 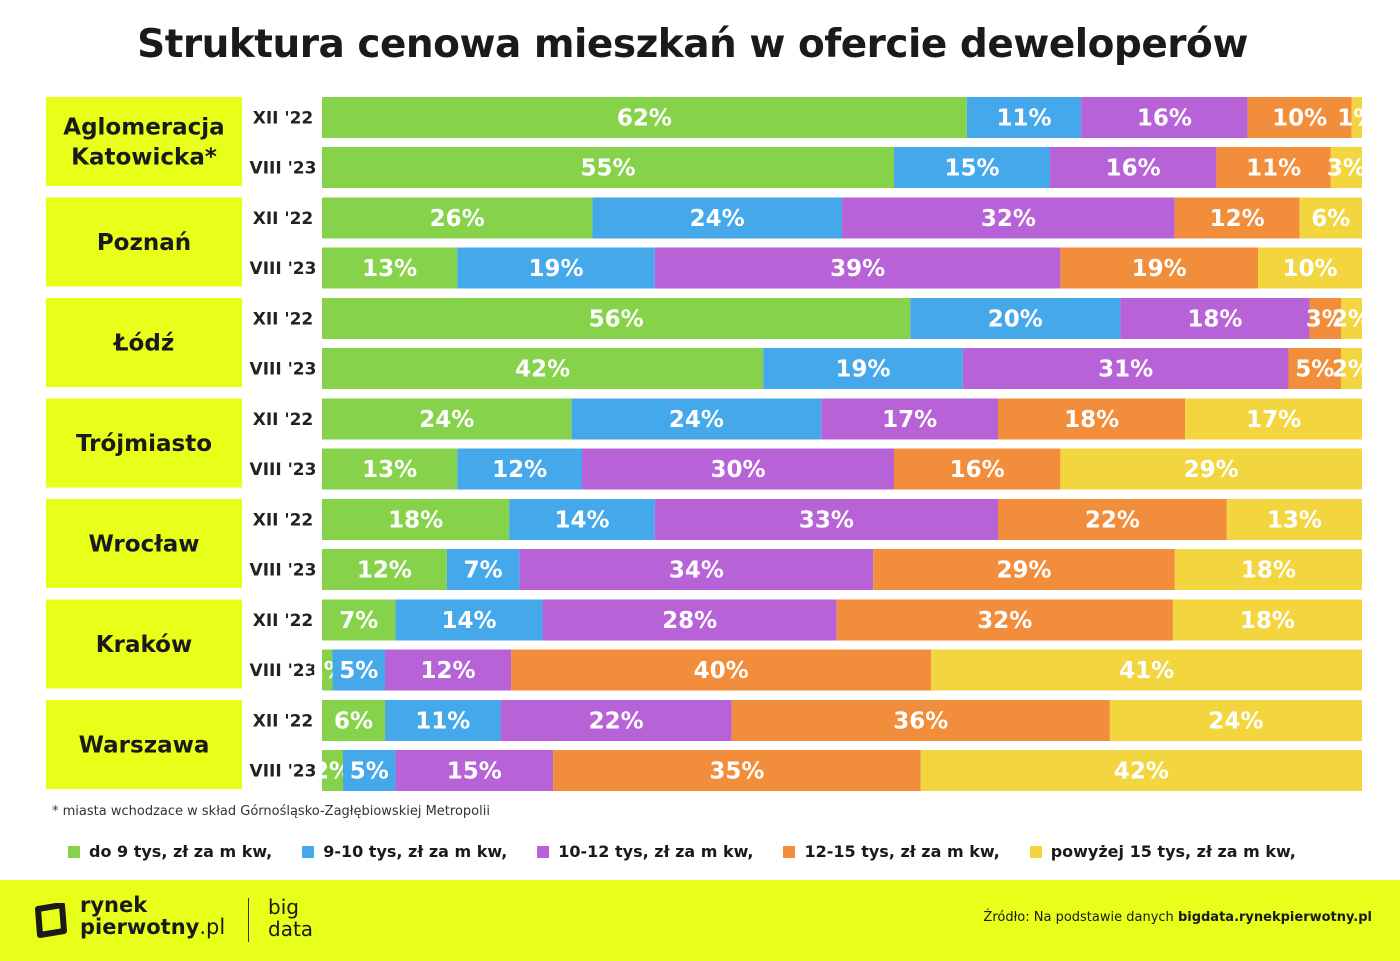 What do you see at coordinates (143, 128) in the screenshot?
I see `city-label: Aglomeracja` at bounding box center [143, 128].